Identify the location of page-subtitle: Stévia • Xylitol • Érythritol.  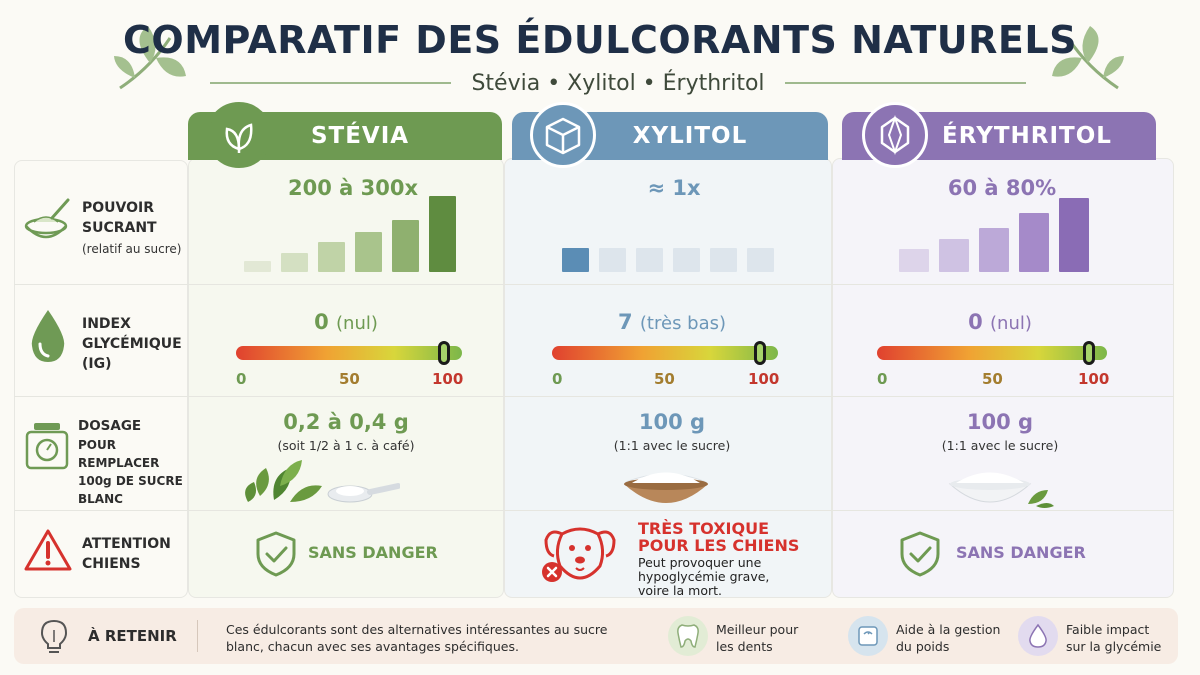
(618, 83).